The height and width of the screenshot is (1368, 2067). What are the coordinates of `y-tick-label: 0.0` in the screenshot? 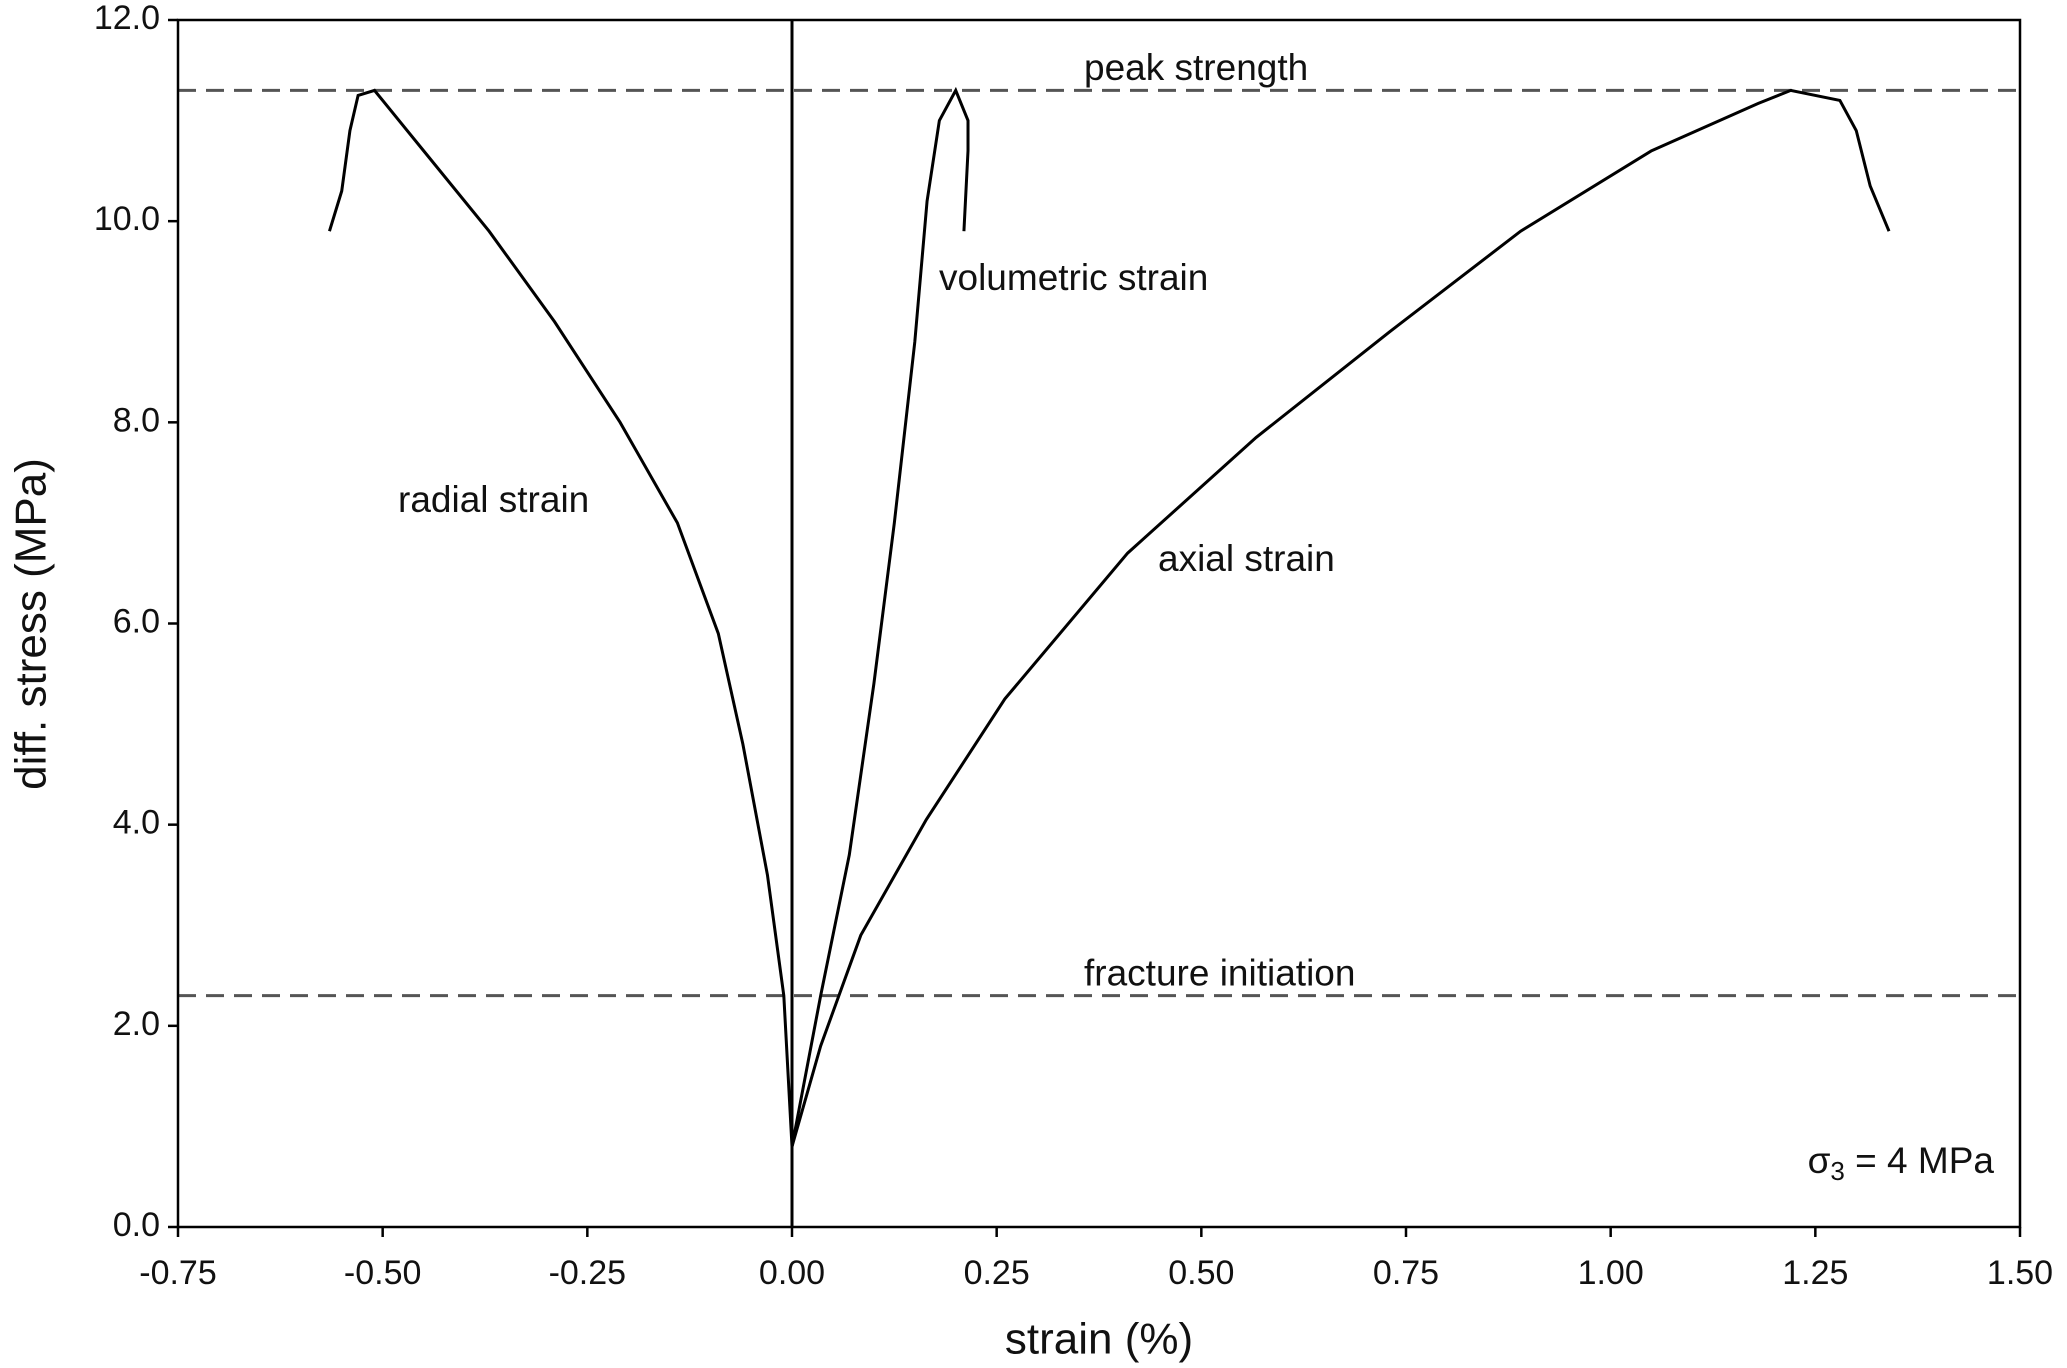 It's located at (136, 1225).